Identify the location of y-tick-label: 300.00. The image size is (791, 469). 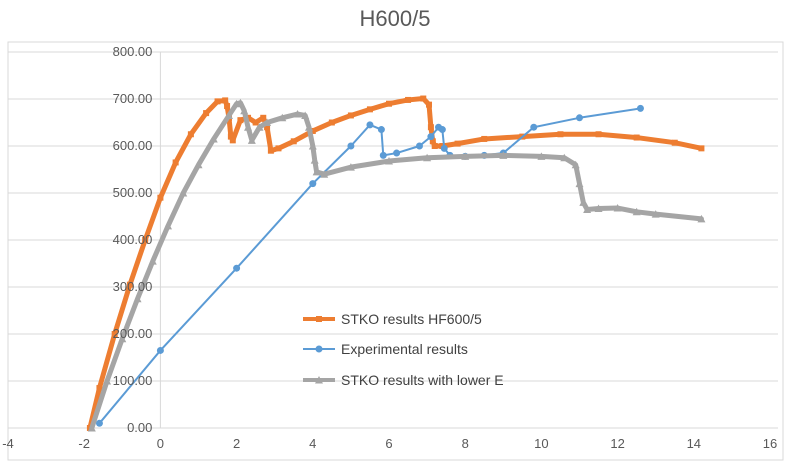
(133, 286).